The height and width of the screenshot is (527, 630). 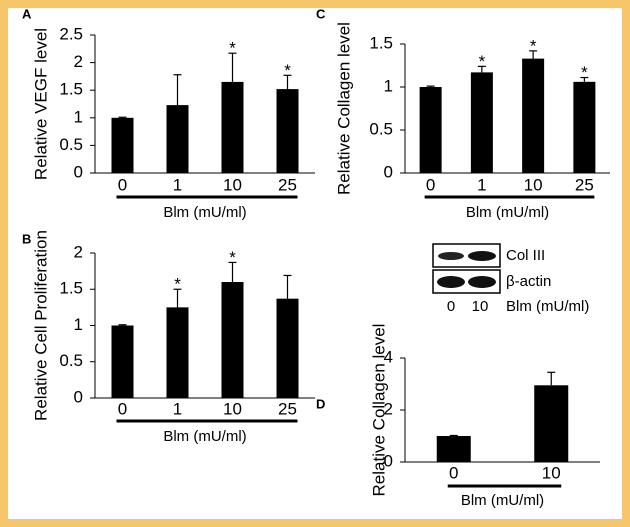 What do you see at coordinates (71, 33) in the screenshot?
I see `y-tick-label: 2.5` at bounding box center [71, 33].